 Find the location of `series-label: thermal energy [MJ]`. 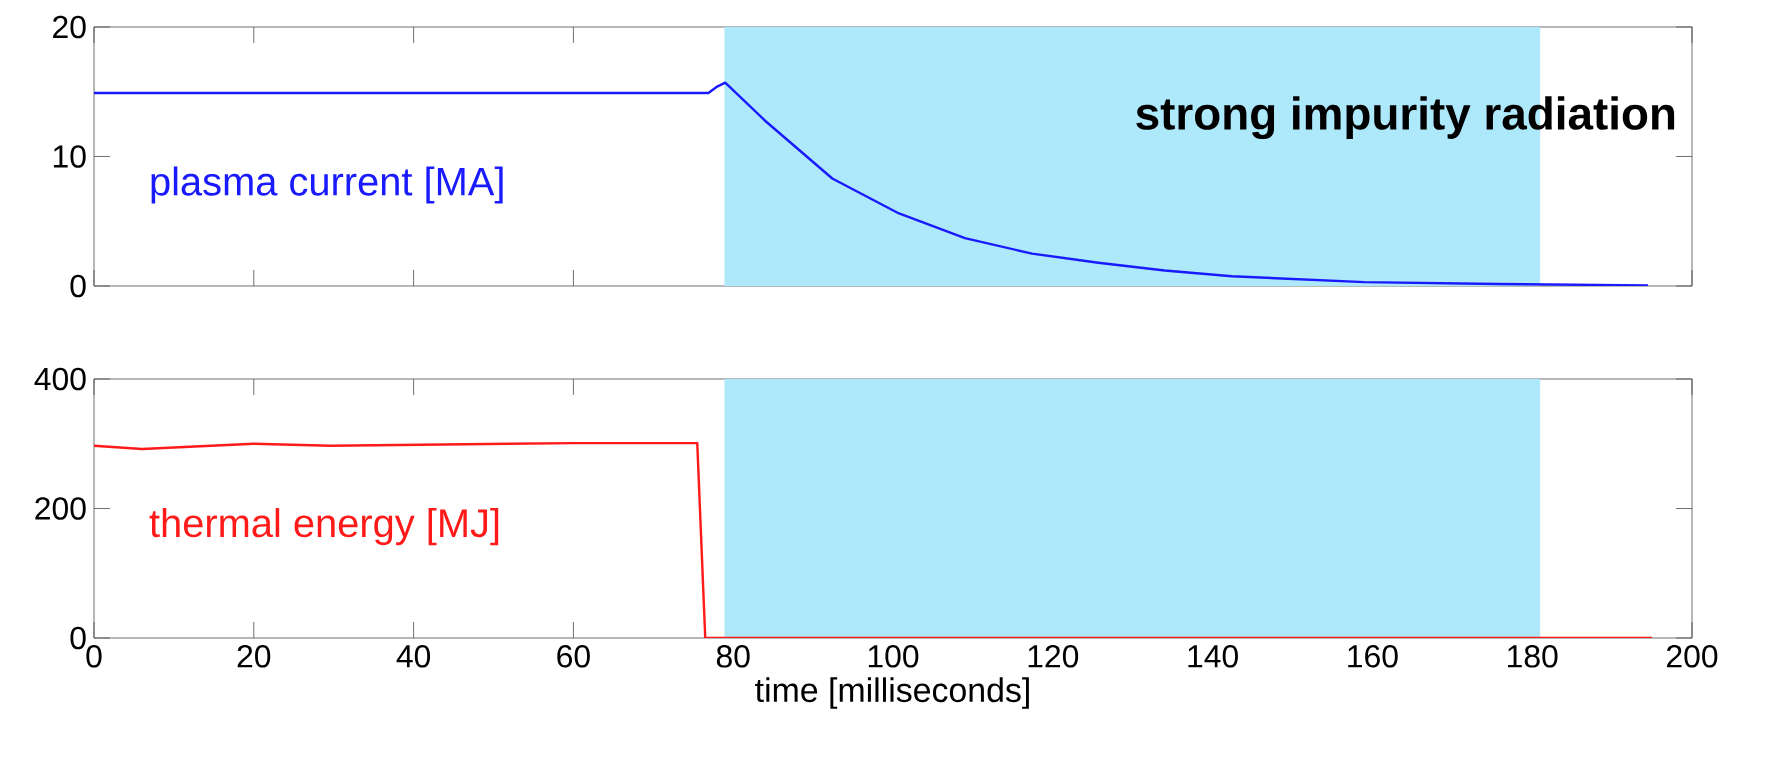

series-label: thermal energy [MJ] is located at coordinates (324, 527).